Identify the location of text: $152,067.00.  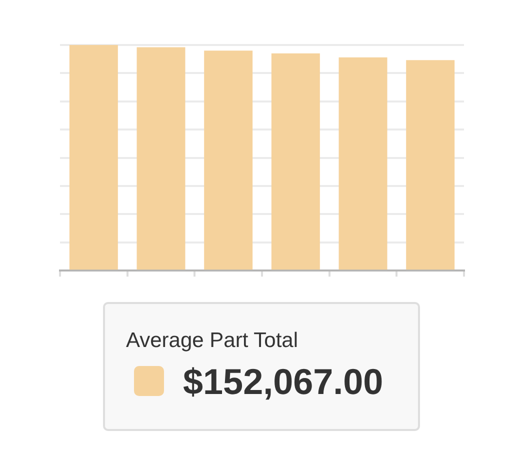
(283, 381).